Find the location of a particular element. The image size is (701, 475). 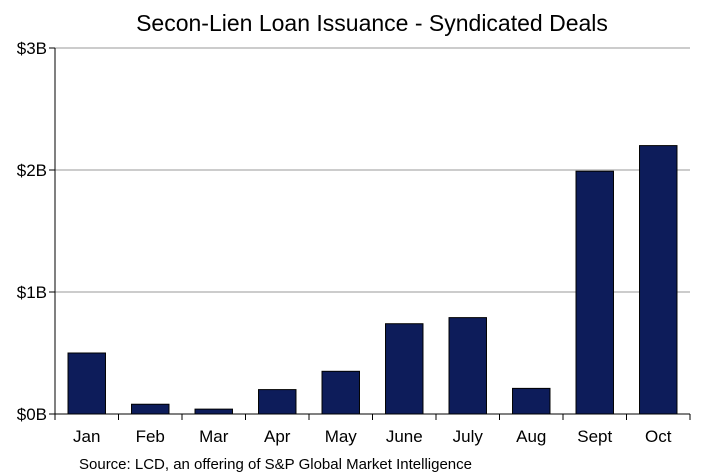

x-tick-label: Jan is located at coordinates (86, 436).